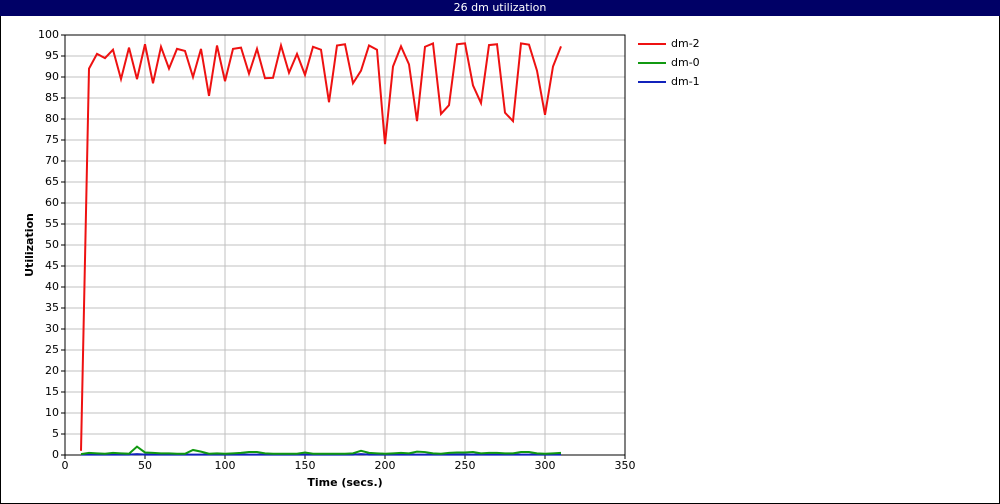 The height and width of the screenshot is (504, 1000). What do you see at coordinates (52, 181) in the screenshot?
I see `y-tick-label: 65` at bounding box center [52, 181].